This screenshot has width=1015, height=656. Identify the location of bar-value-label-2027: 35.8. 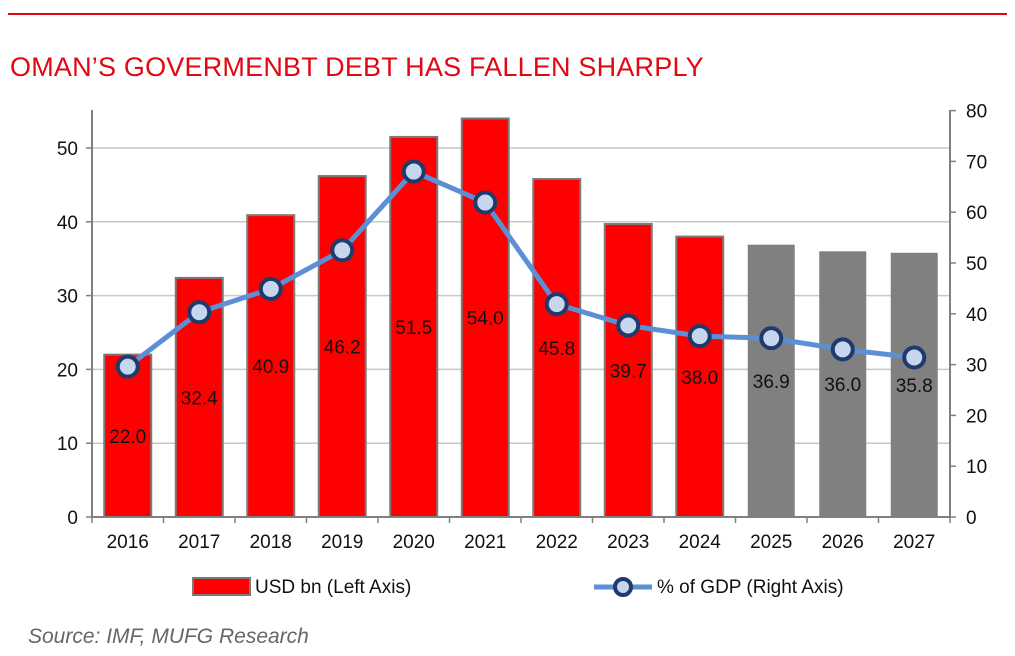
(914, 386).